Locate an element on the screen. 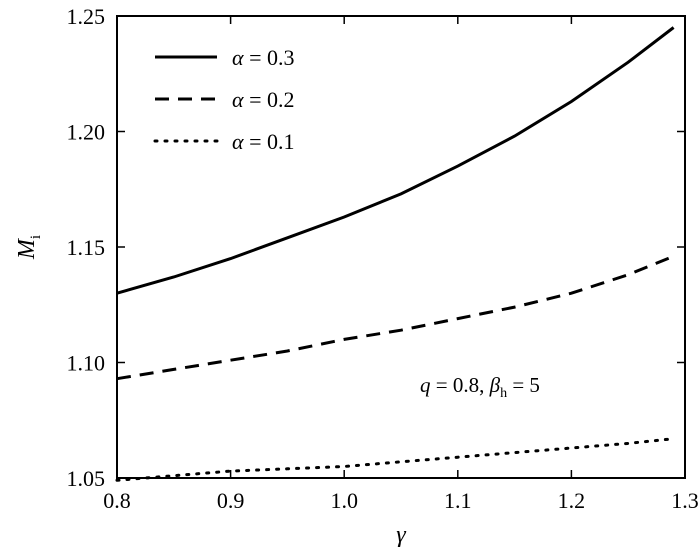 The image size is (700, 552). legend-label: α = 0.1 is located at coordinates (263, 141).